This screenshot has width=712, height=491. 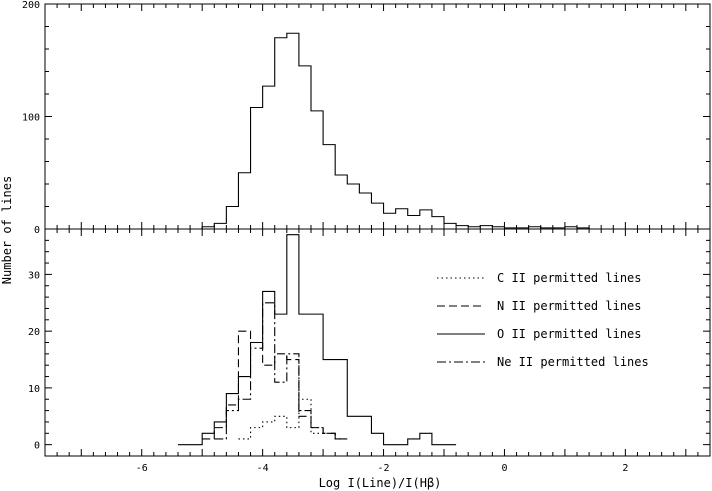 I want to click on x-axis-label: Log I(Line)/I(Hβ), so click(x=380, y=483).